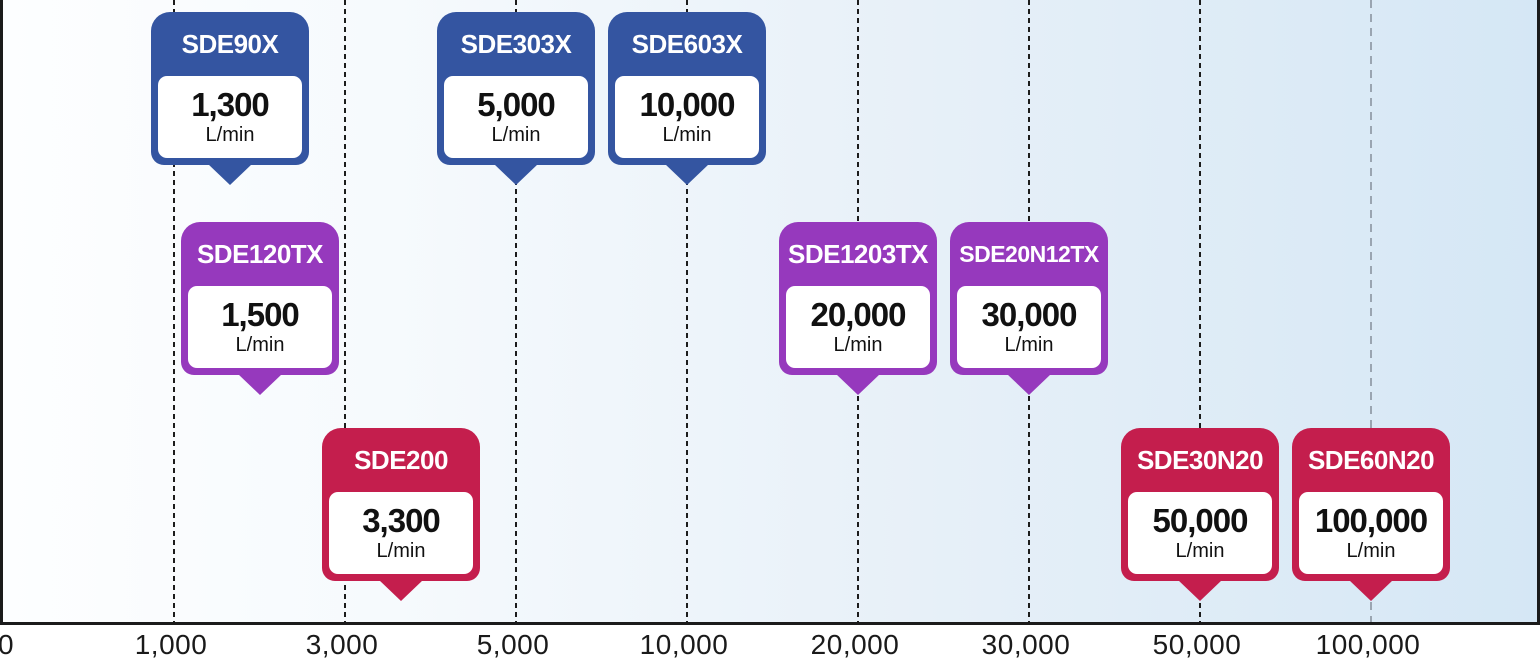  Describe the element at coordinates (260, 315) in the screenshot. I see `product-flow-value: 1,500` at that location.